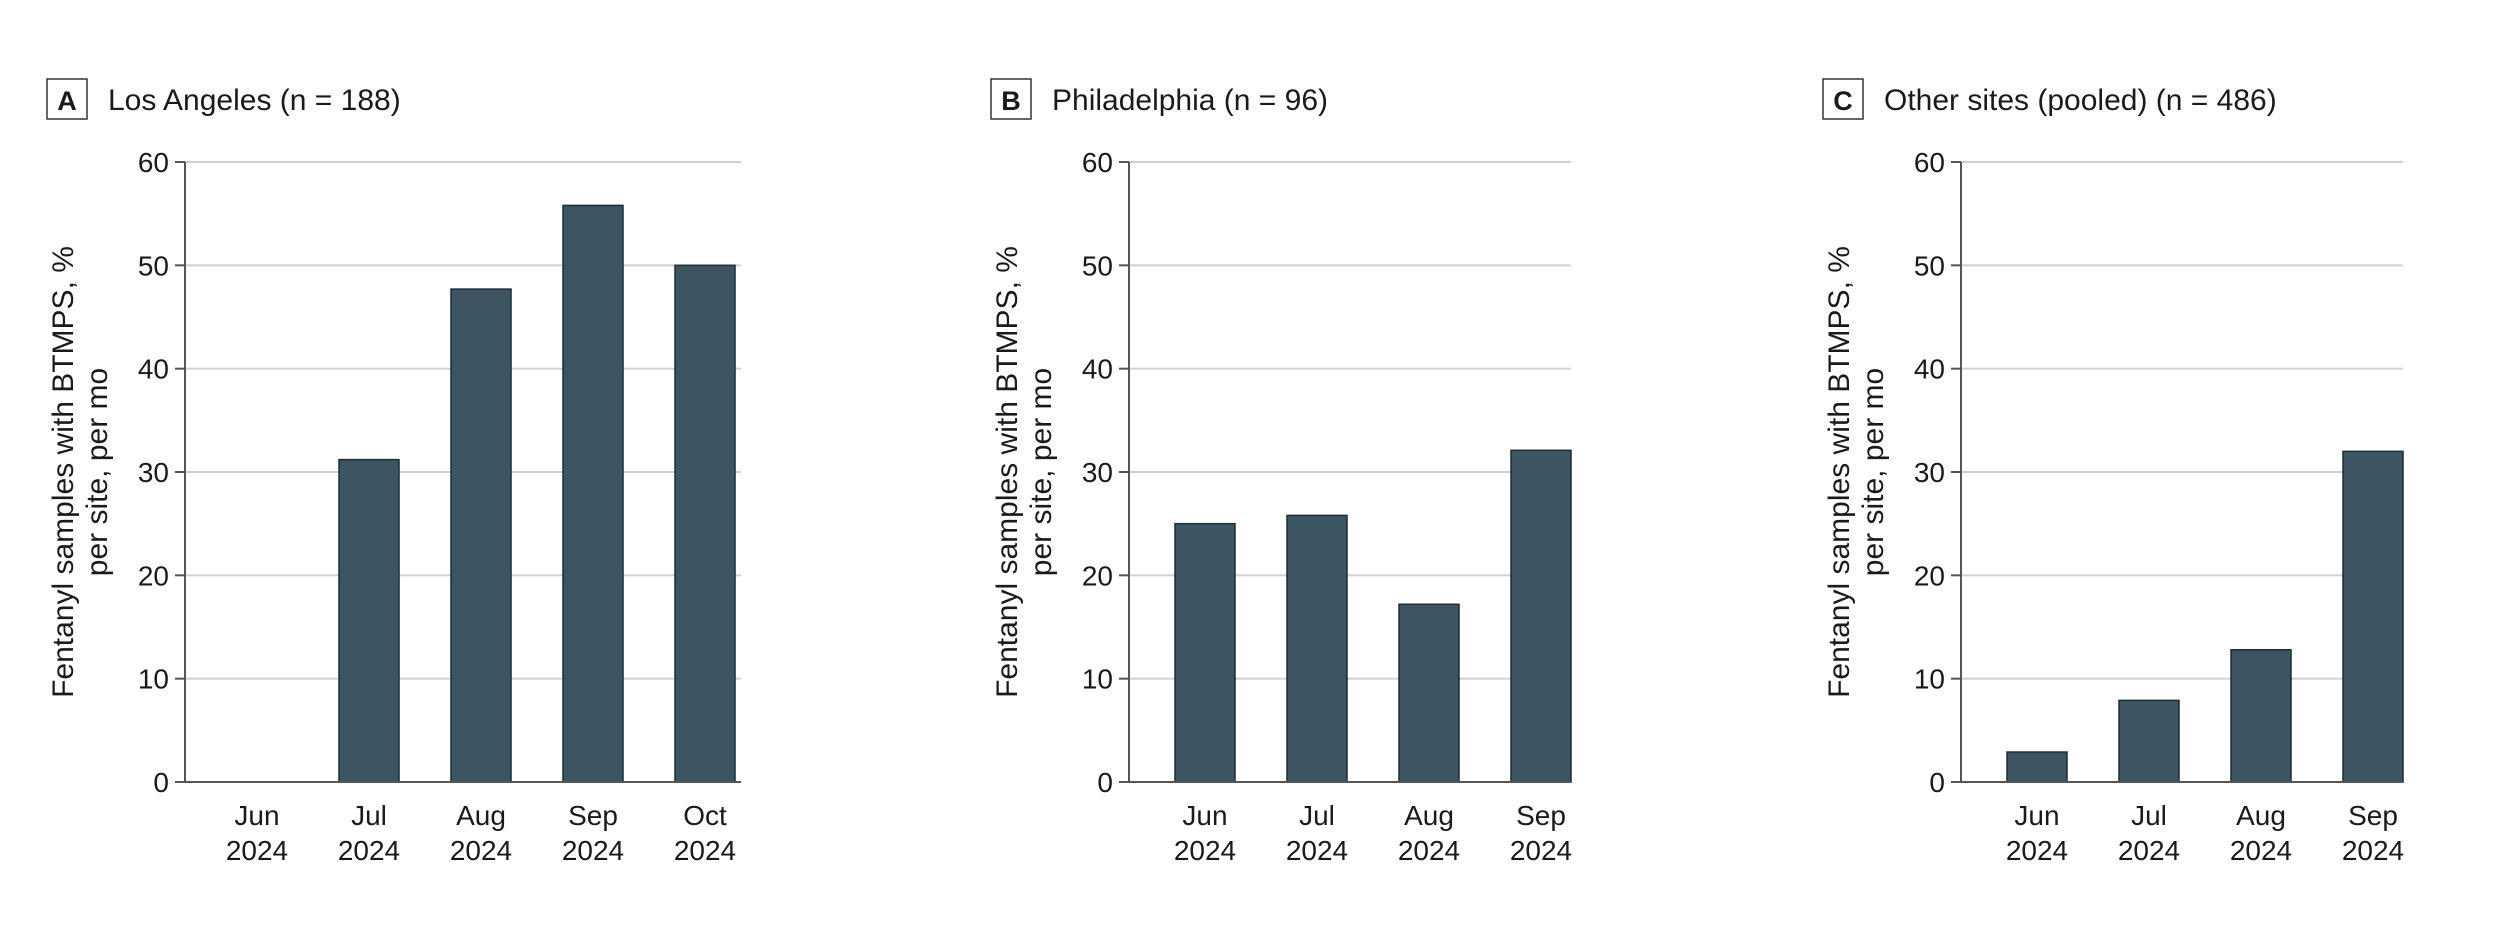 The height and width of the screenshot is (948, 2500). What do you see at coordinates (254, 100) in the screenshot?
I see `panel-title: Los Angeles (n = 188)` at bounding box center [254, 100].